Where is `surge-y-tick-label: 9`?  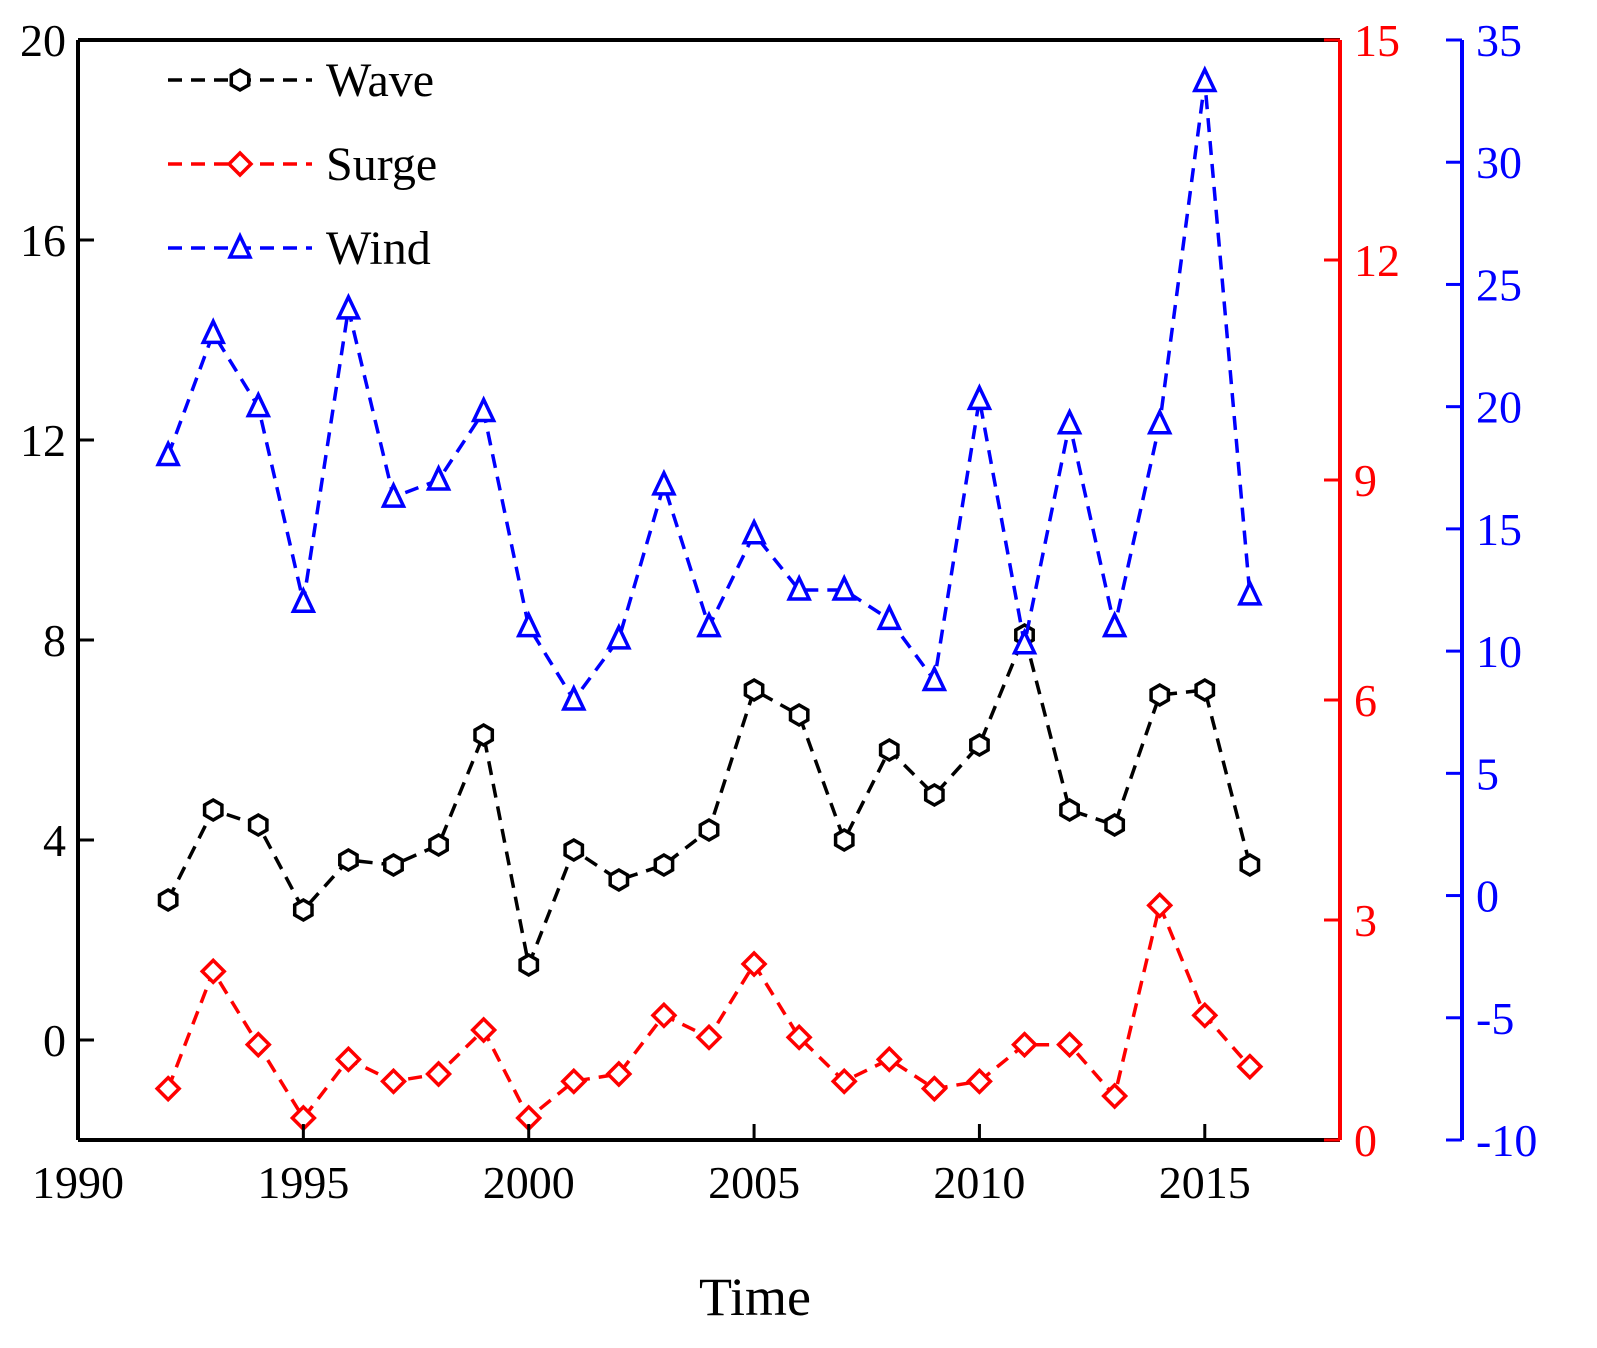
surge-y-tick-label: 9 is located at coordinates (1365, 480).